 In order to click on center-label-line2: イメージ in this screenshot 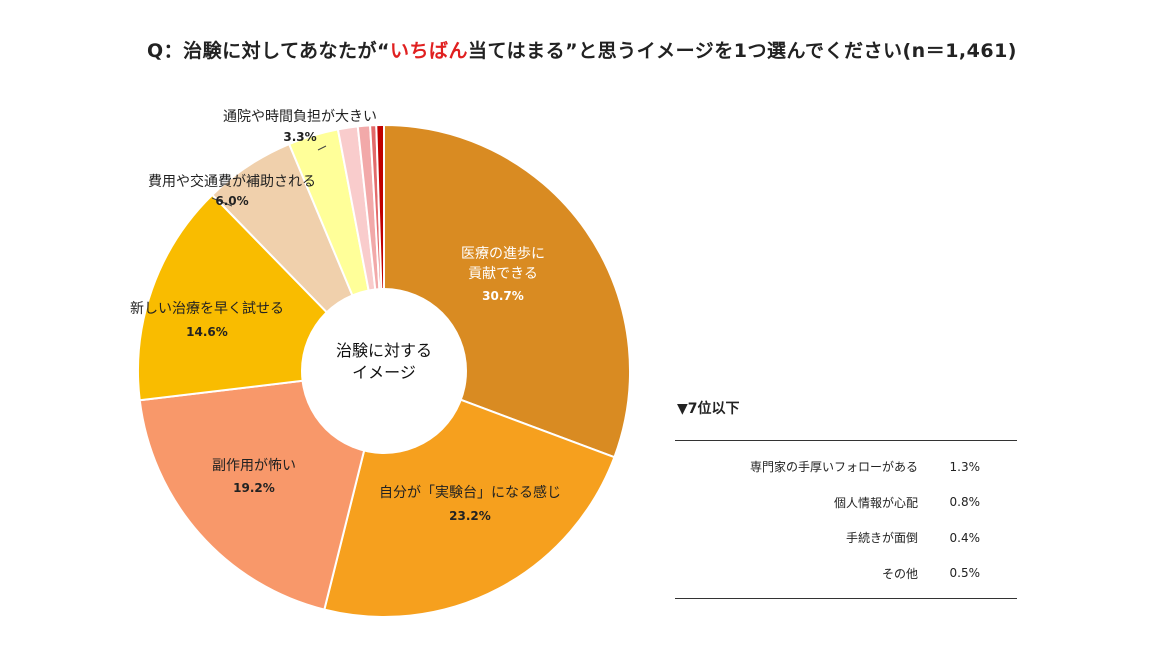, I will do `click(384, 372)`.